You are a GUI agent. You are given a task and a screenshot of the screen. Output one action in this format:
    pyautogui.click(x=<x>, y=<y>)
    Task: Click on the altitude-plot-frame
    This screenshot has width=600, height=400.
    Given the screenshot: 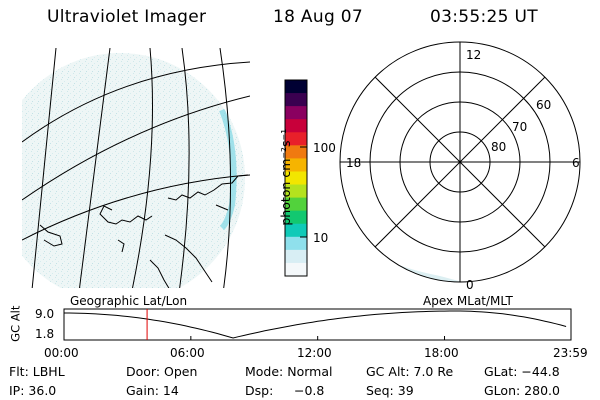 What is the action you would take?
    pyautogui.click(x=317, y=324)
    